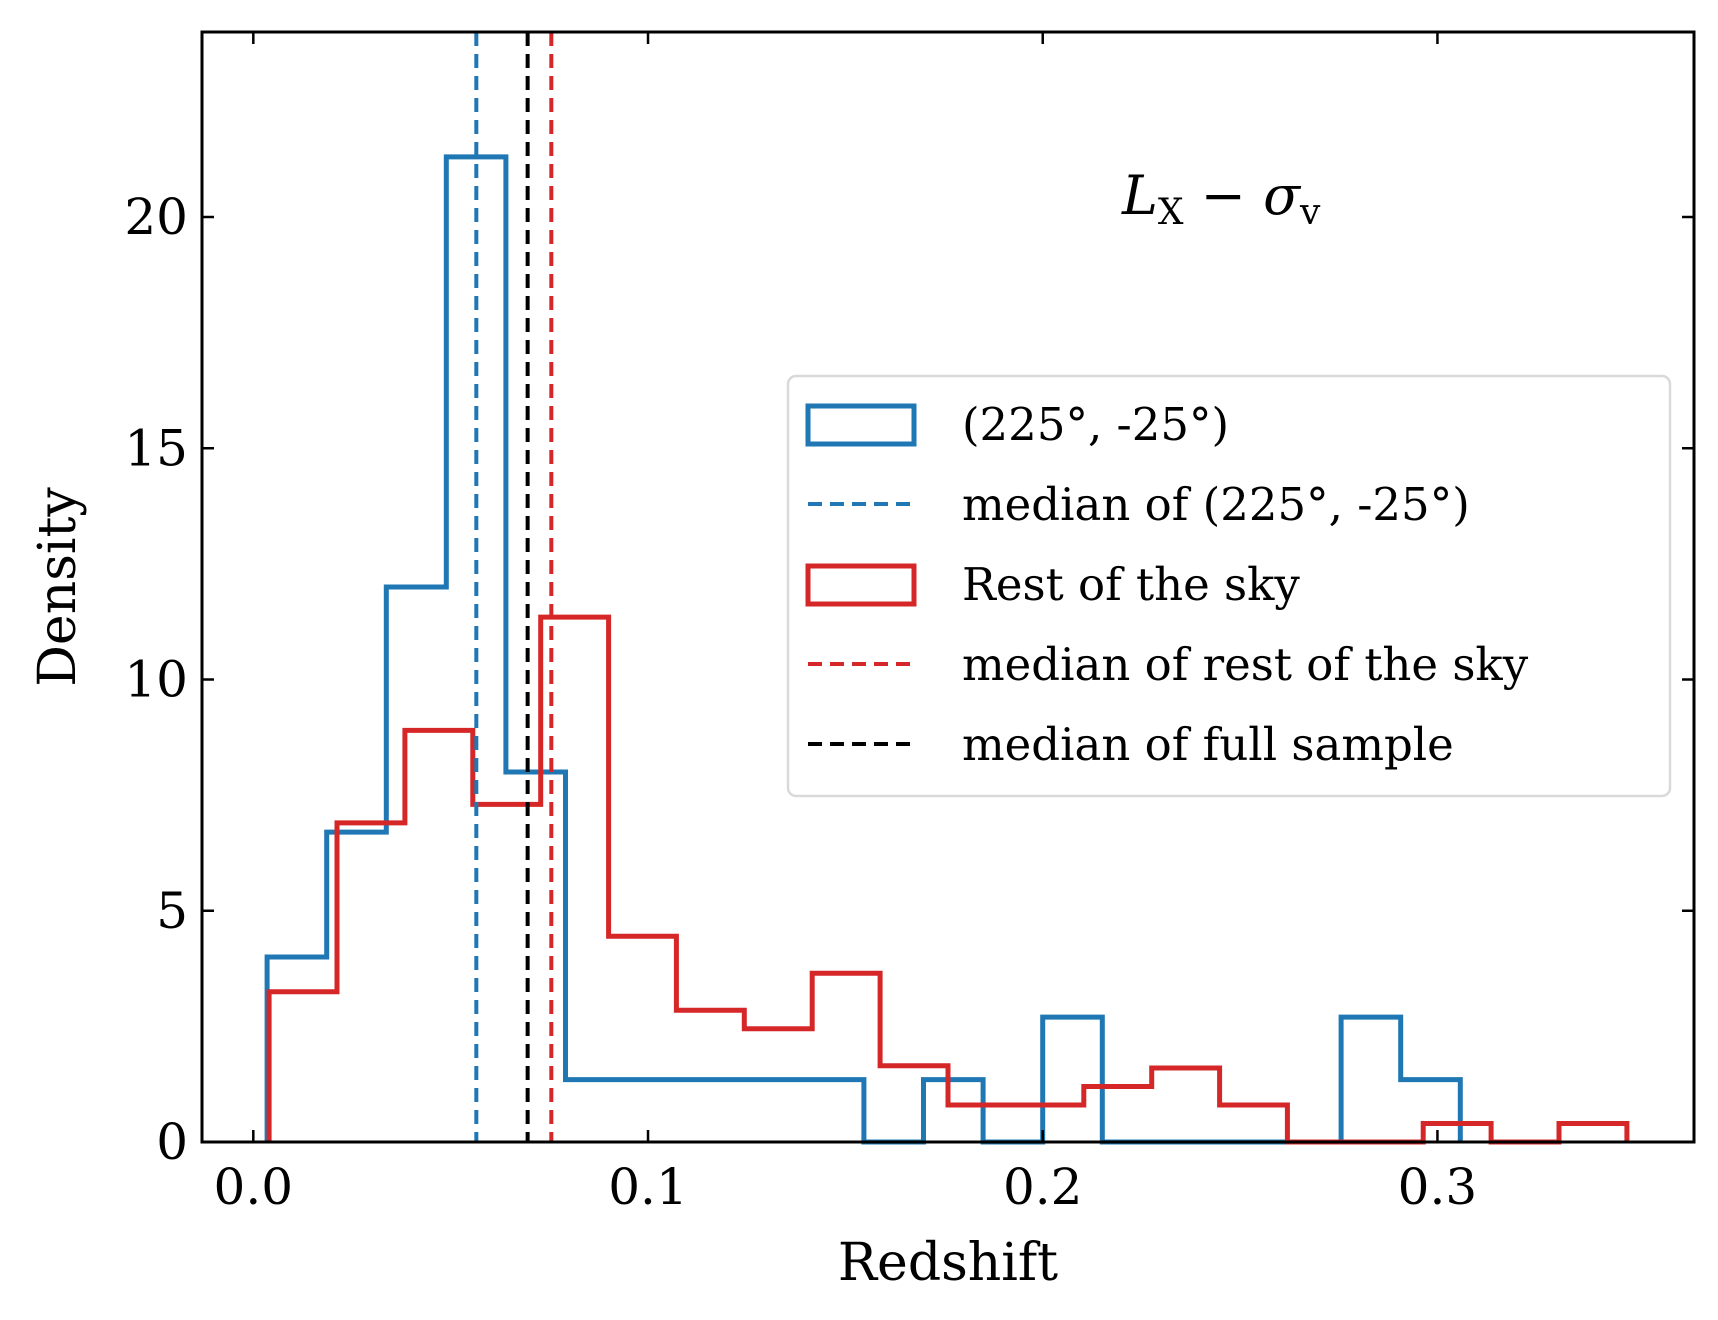 The height and width of the screenshot is (1320, 1718). I want to click on y-tick-label: 5, so click(172, 911).